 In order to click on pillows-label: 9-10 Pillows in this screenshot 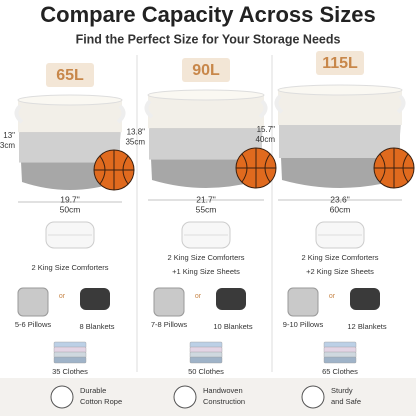, I will do `click(303, 324)`.